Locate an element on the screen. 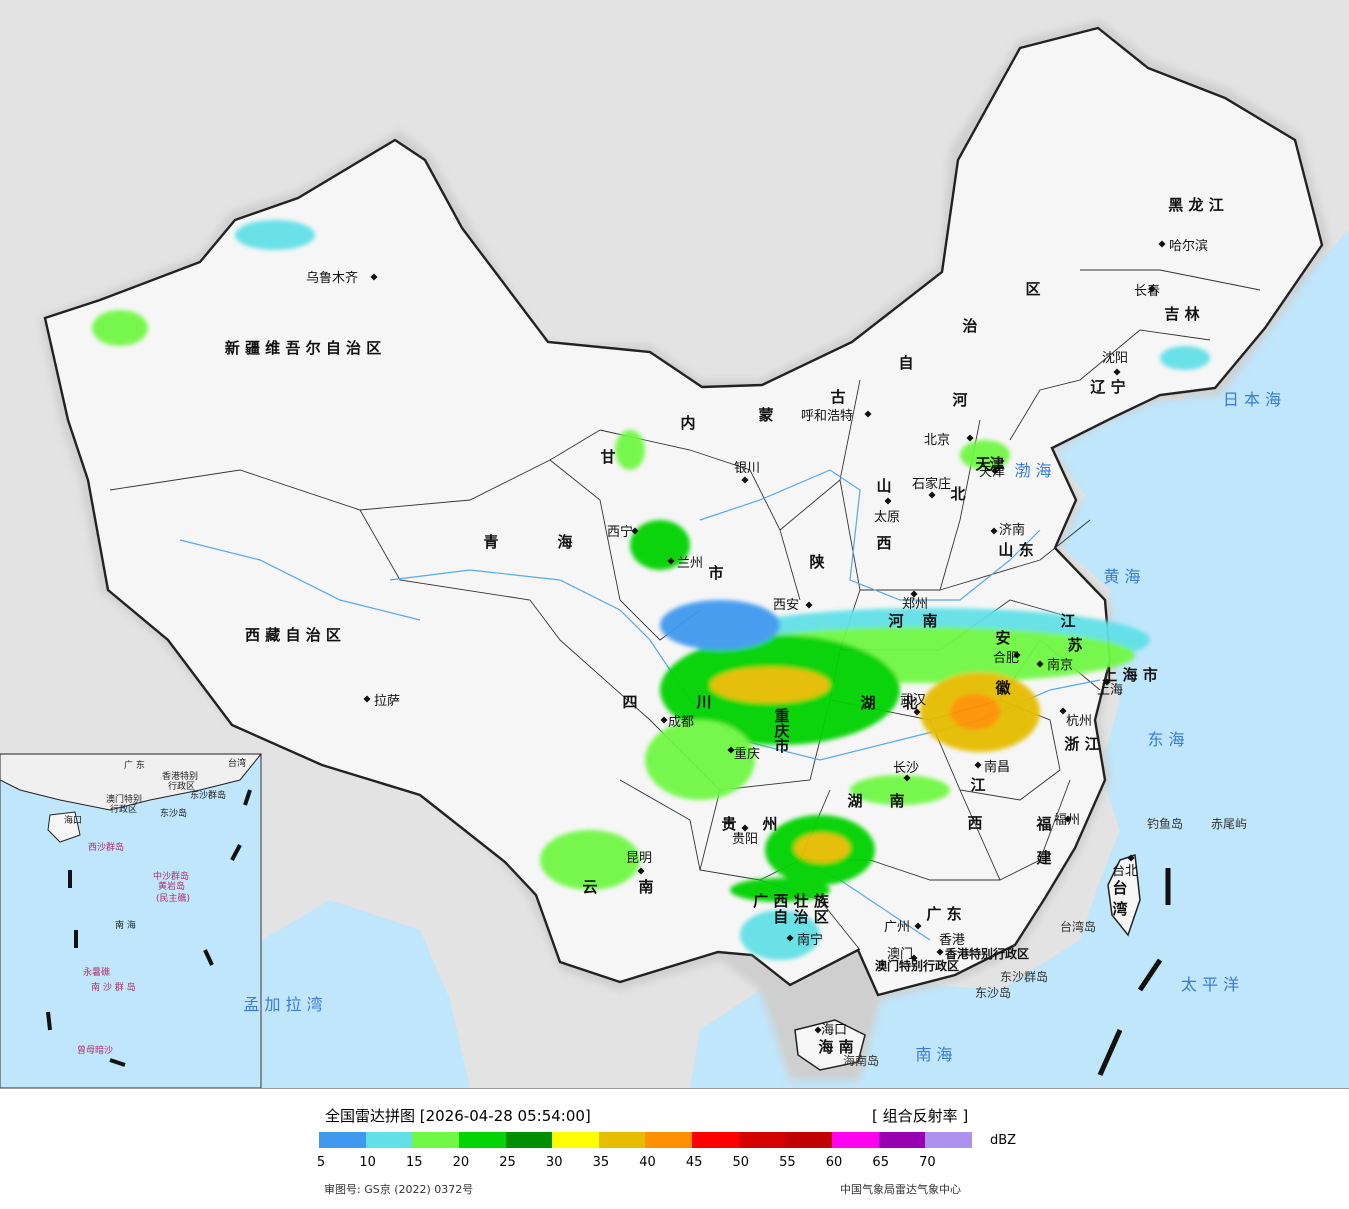 This screenshot has height=1209, width=1349. island-label: 台湾岛 is located at coordinates (1078, 926).